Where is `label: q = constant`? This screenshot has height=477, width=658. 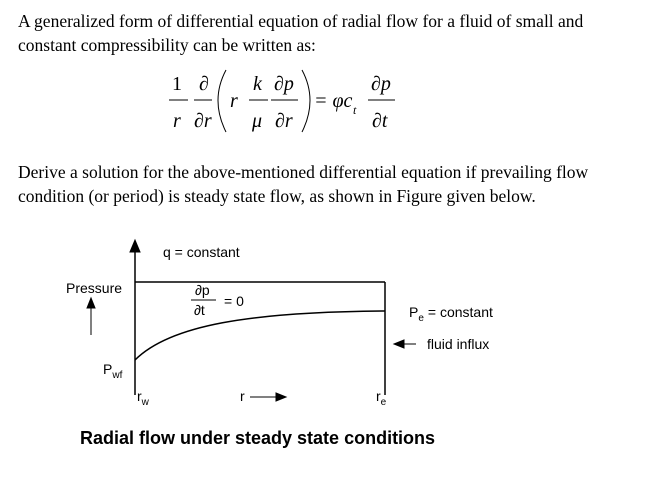 label: q = constant is located at coordinates (201, 252).